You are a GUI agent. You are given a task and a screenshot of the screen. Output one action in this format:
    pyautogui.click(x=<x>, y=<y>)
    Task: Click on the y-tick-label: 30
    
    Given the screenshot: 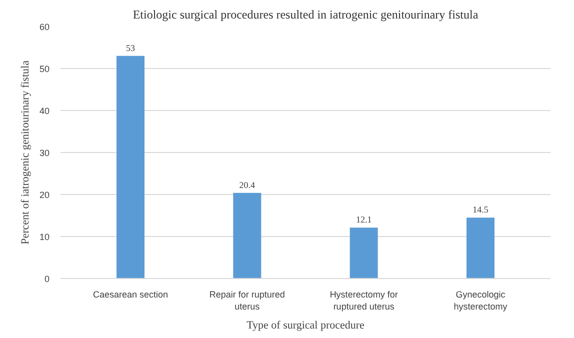 What is the action you would take?
    pyautogui.click(x=44, y=153)
    